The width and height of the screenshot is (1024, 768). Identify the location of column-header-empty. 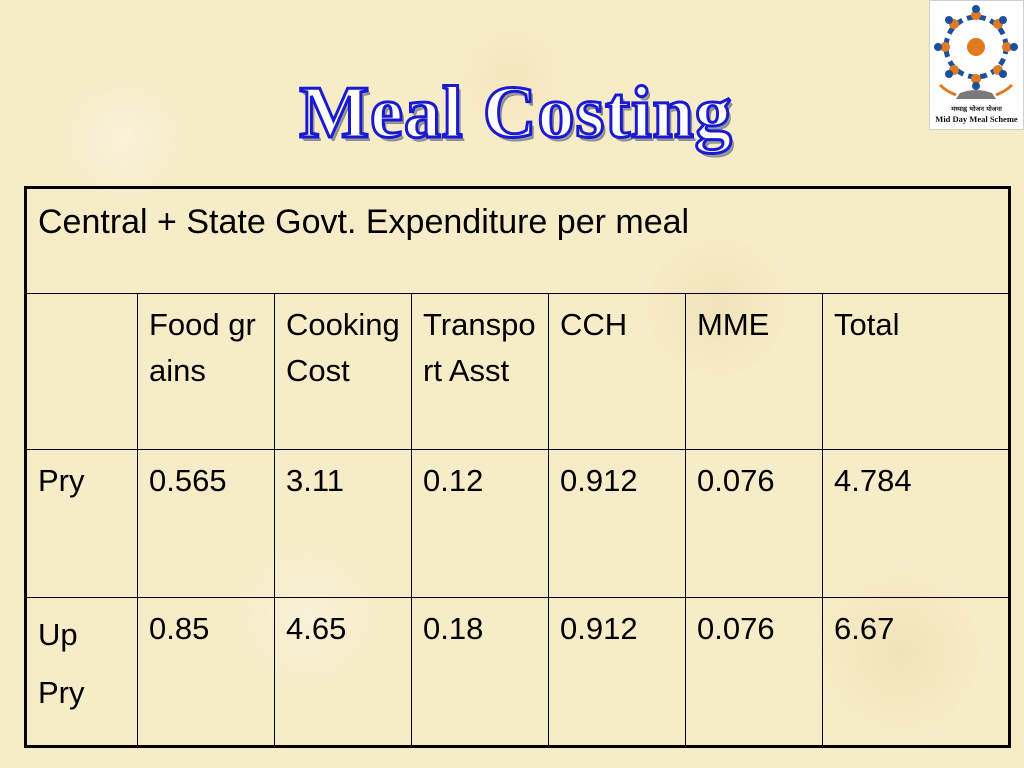
(81, 371).